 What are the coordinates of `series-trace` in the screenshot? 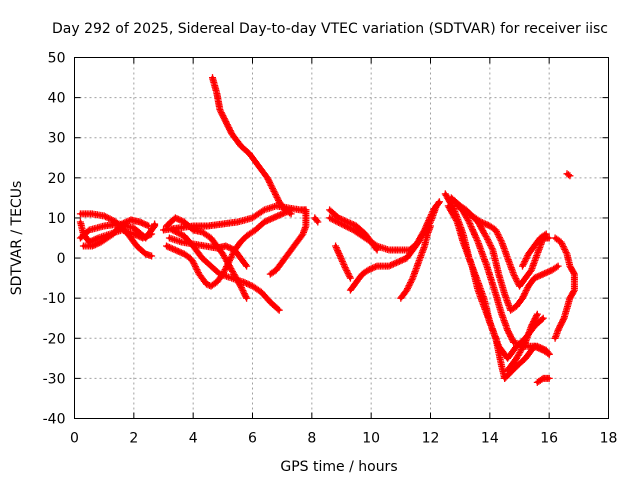 It's located at (251, 145).